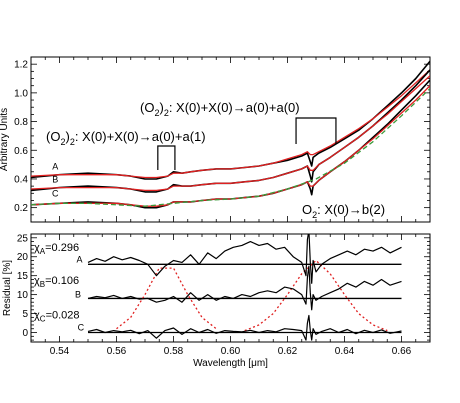  I want to click on band-annotation: (O2)2: X(0)+X(0)→a(0)+a(1), so click(126, 138).